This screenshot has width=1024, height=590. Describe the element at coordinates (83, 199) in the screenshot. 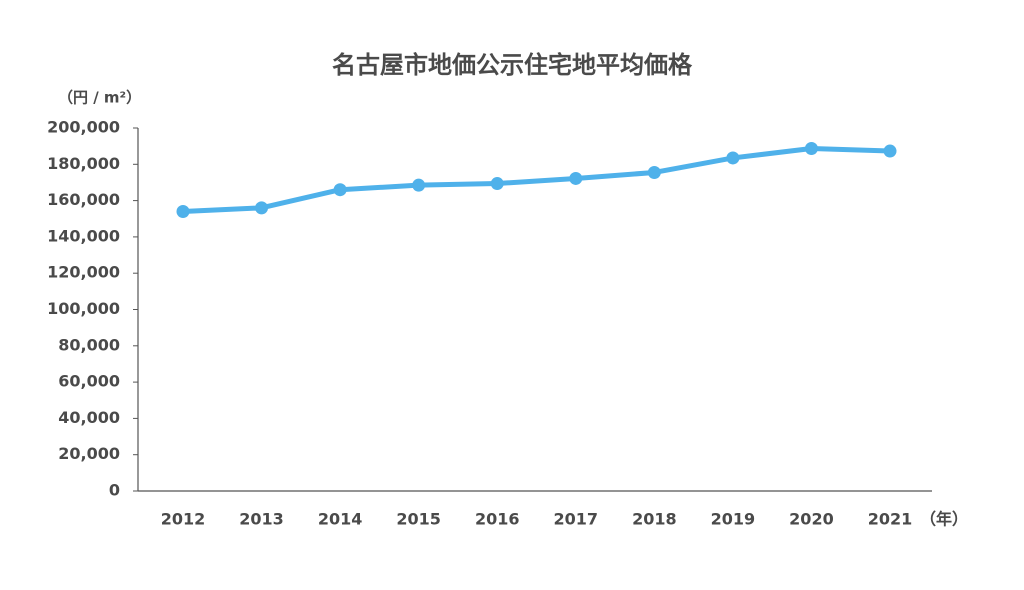

I see `y-tick-label: 160,000` at that location.